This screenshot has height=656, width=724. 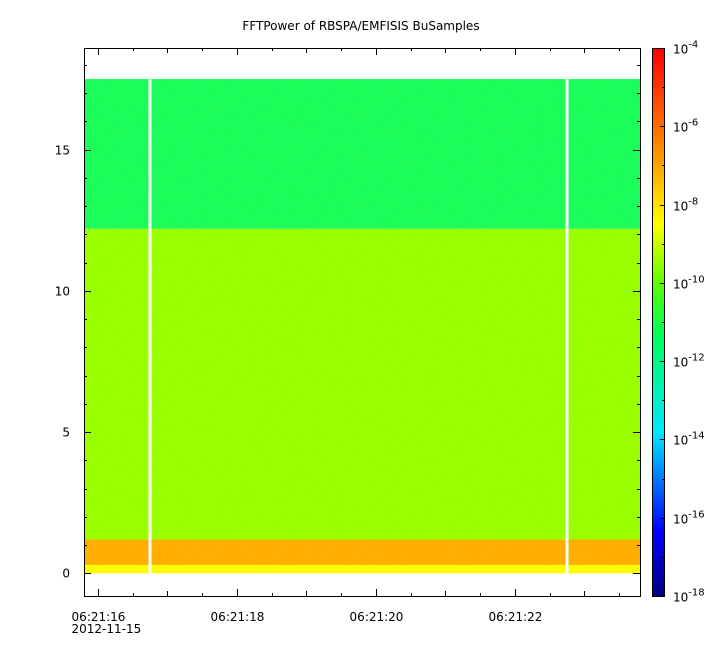 What do you see at coordinates (238, 617) in the screenshot?
I see `x-tick-label: 06:21:18` at bounding box center [238, 617].